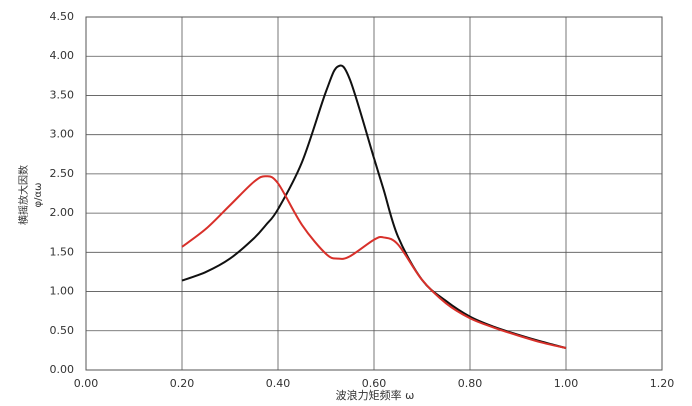 Image resolution: width=692 pixels, height=406 pixels. Describe the element at coordinates (62, 330) in the screenshot. I see `y-tick-label: 0.50` at that location.